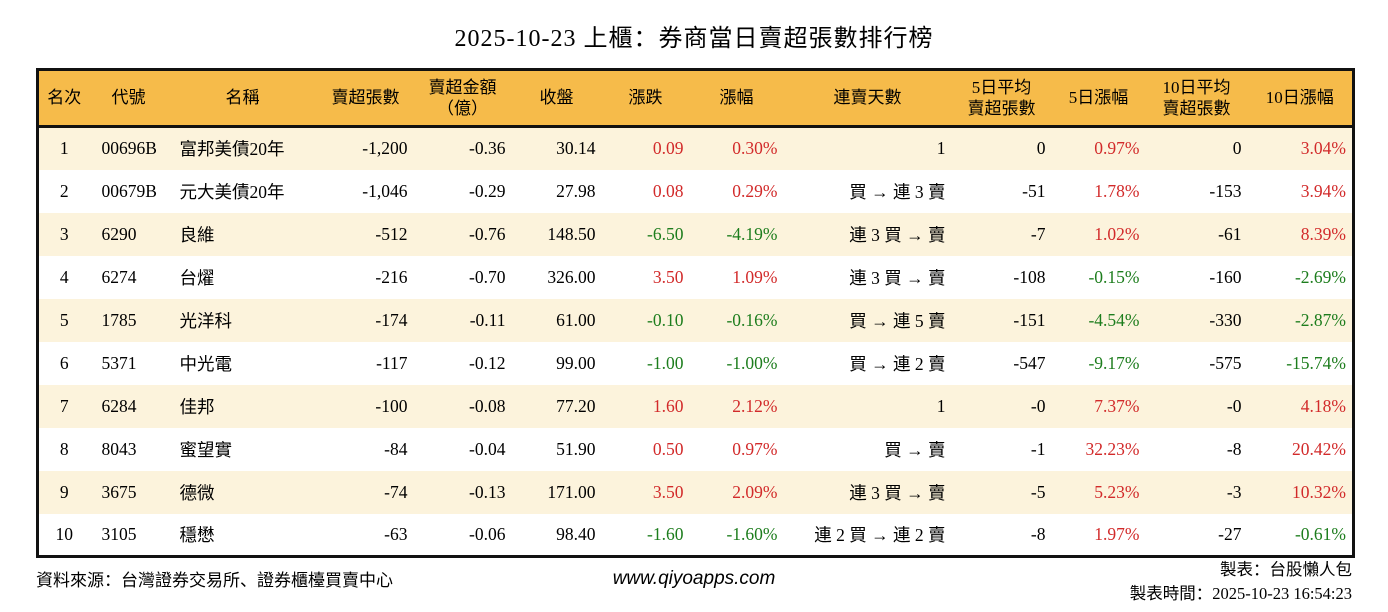  What do you see at coordinates (64, 533) in the screenshot?
I see `cell-rank: 10` at bounding box center [64, 533].